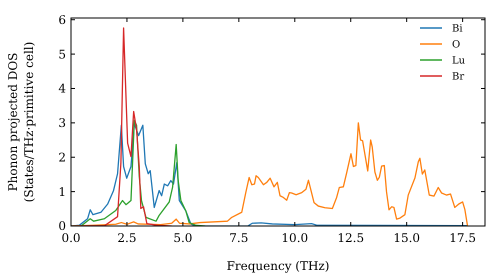  What do you see at coordinates (126, 238) in the screenshot?
I see `x-tick-label: 2.5` at bounding box center [126, 238].